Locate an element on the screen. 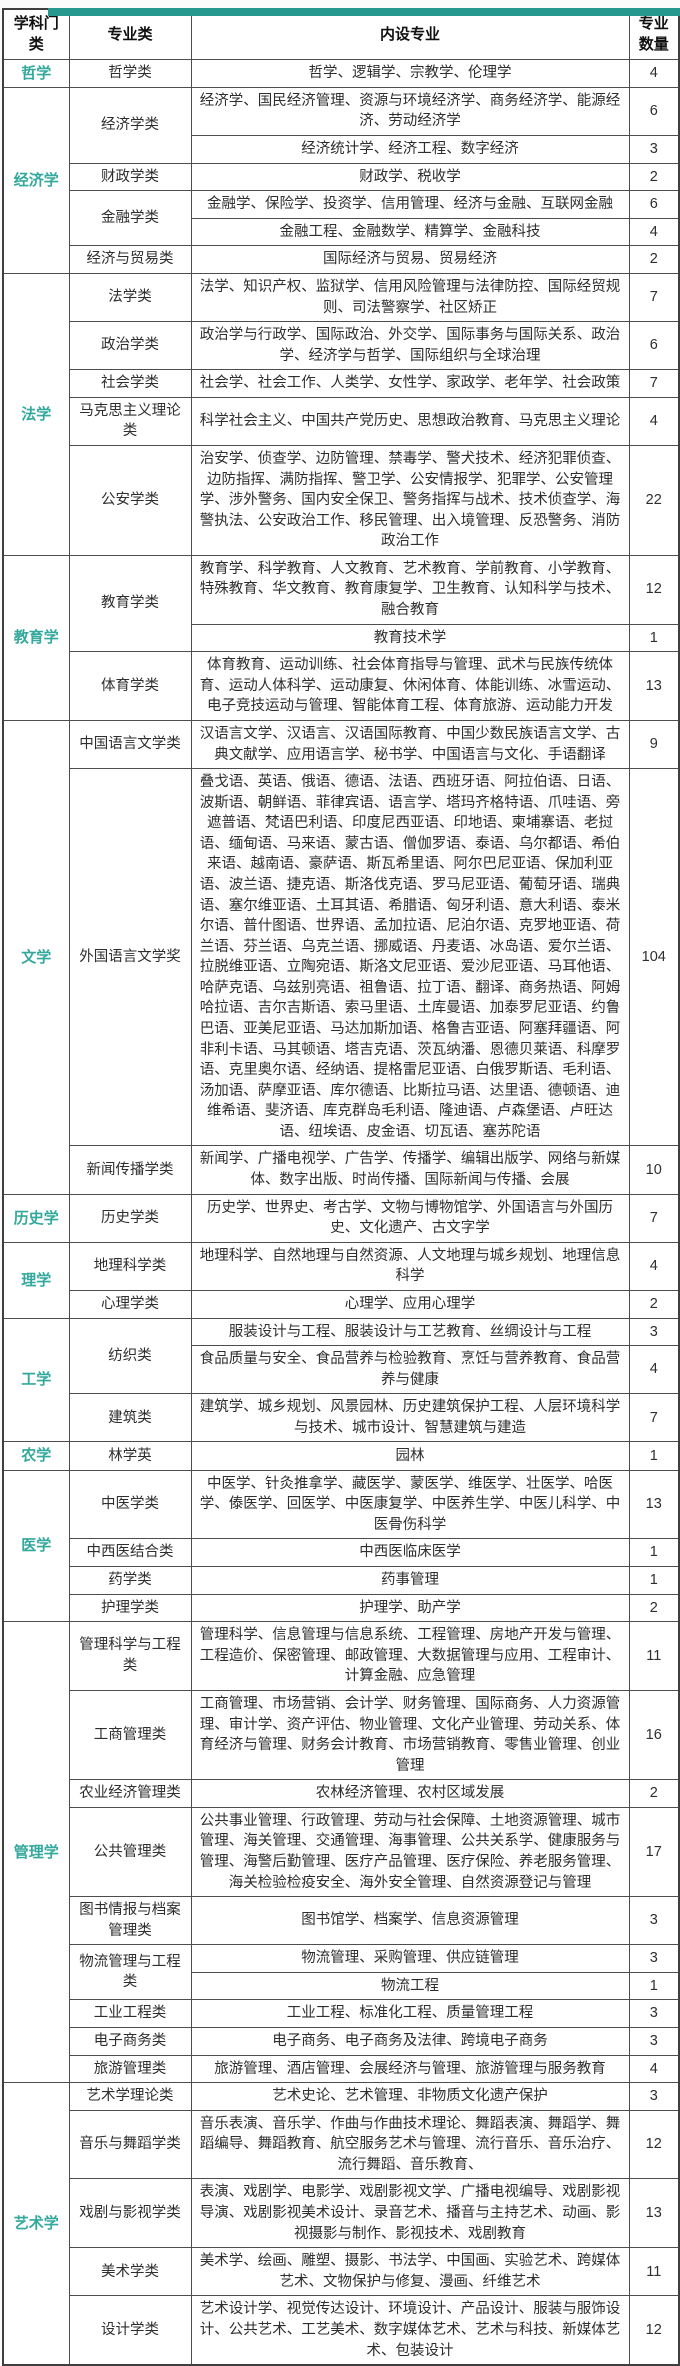 This screenshot has width=680, height=2366. header-discipline: 学科门类 is located at coordinates (36, 34).